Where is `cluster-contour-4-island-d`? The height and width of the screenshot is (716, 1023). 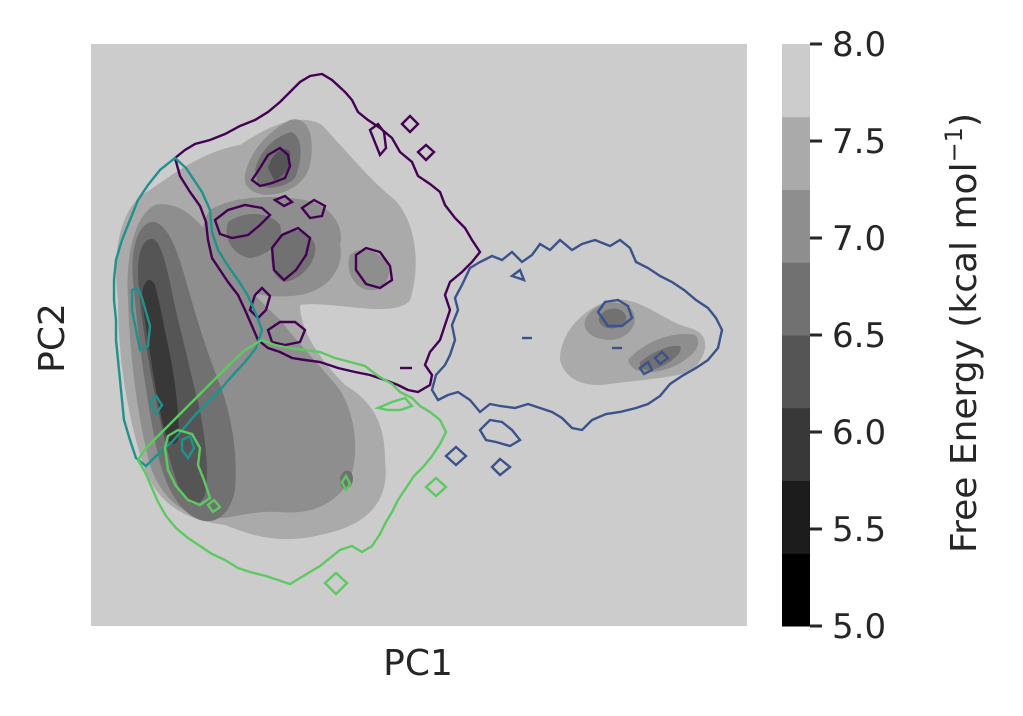
cluster-contour-4-island-d is located at coordinates (336, 583).